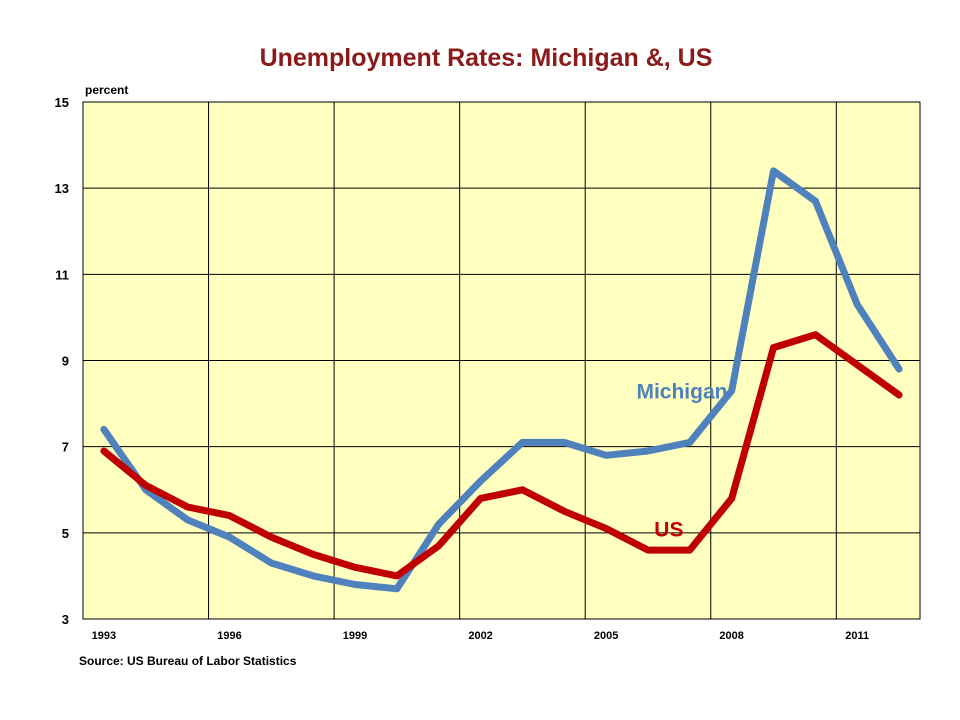  I want to click on y-tick-label: 11, so click(62, 274).